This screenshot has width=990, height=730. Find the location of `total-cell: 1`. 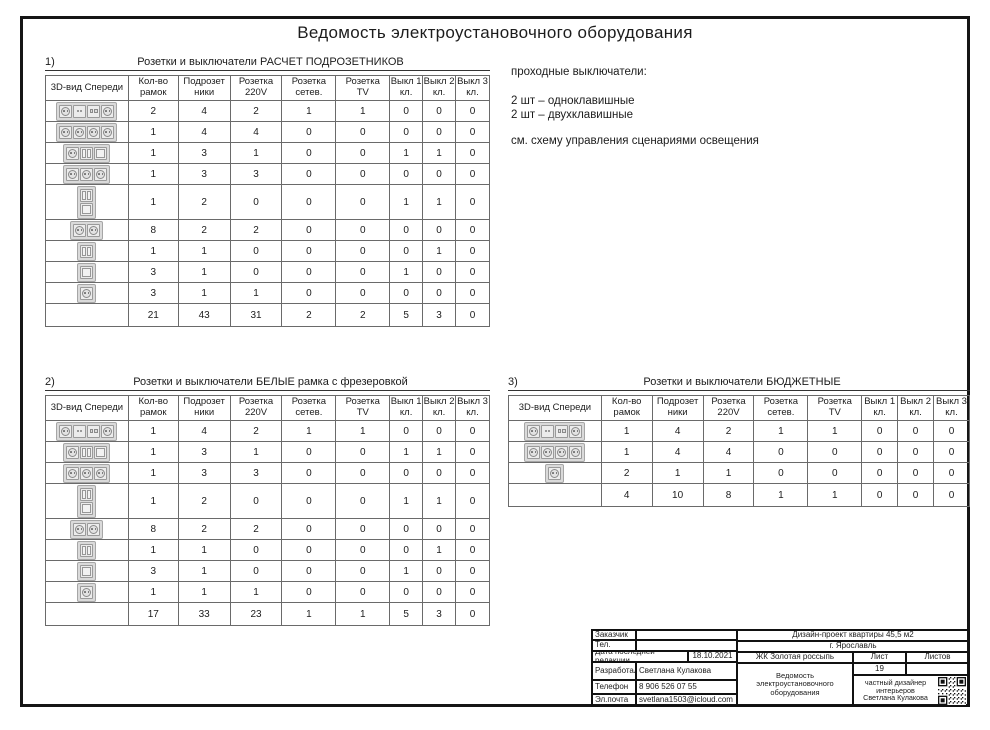

total-cell: 1 is located at coordinates (363, 614).